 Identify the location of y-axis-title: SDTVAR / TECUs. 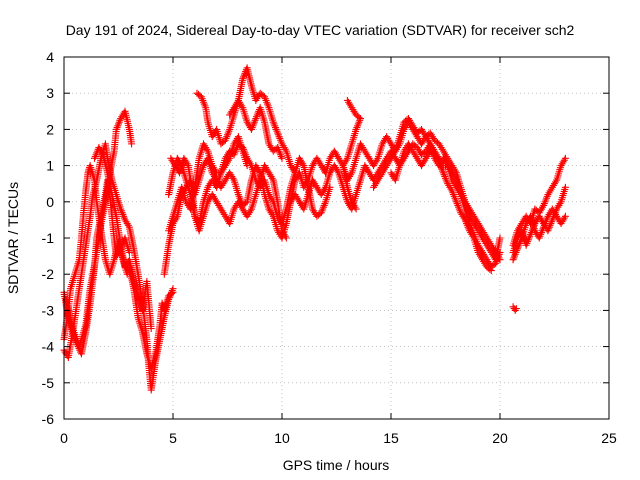
(13, 238).